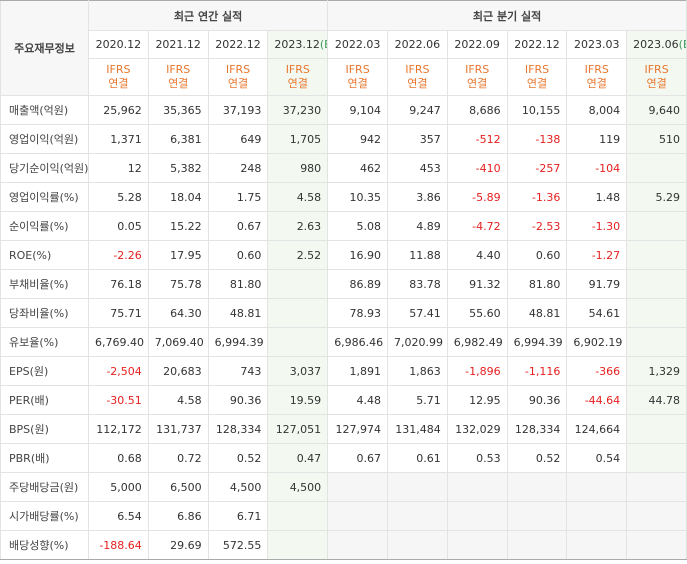 This screenshot has height=564, width=687. Describe the element at coordinates (186, 545) in the screenshot. I see `value: 29.69` at that location.